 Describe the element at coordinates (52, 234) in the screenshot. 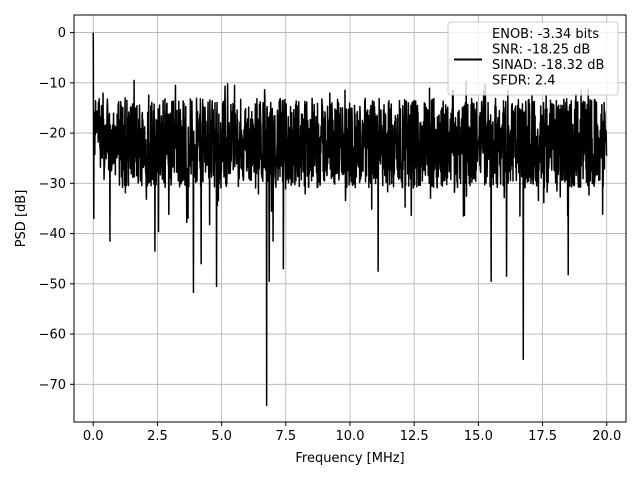

I see `y-tick-label: −40` at that location.